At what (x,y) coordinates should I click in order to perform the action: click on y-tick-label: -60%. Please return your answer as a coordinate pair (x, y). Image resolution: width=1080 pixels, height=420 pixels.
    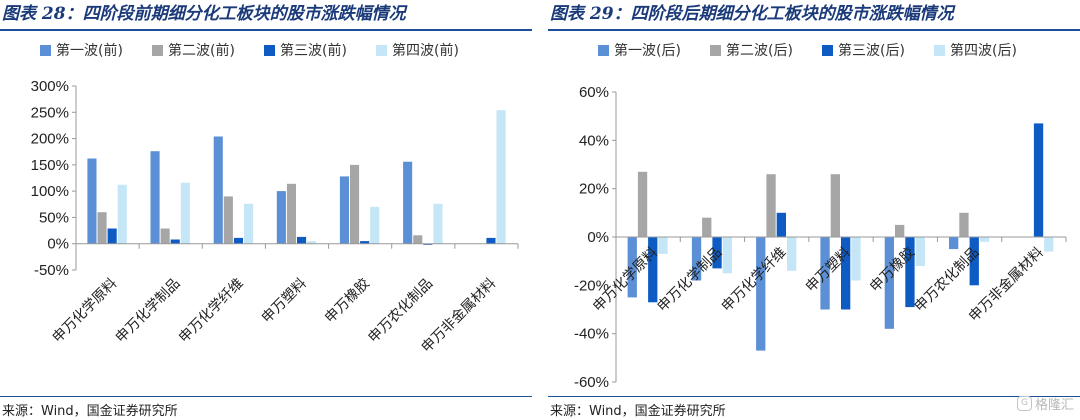
    Looking at the image, I should click on (591, 382).